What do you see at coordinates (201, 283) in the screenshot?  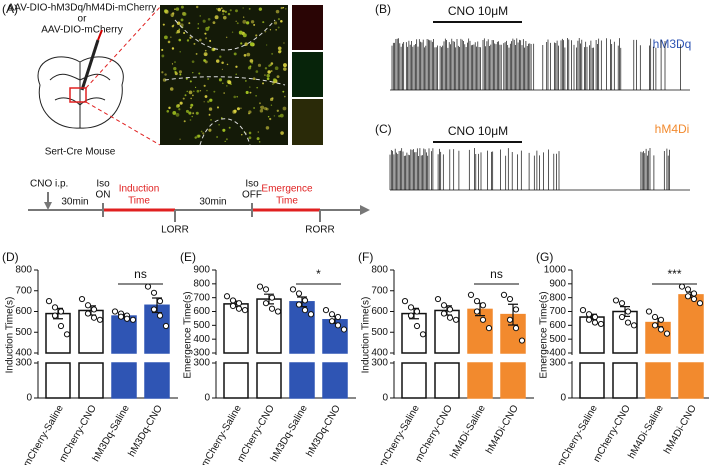 I see `y-tick-label: 800` at bounding box center [201, 283].